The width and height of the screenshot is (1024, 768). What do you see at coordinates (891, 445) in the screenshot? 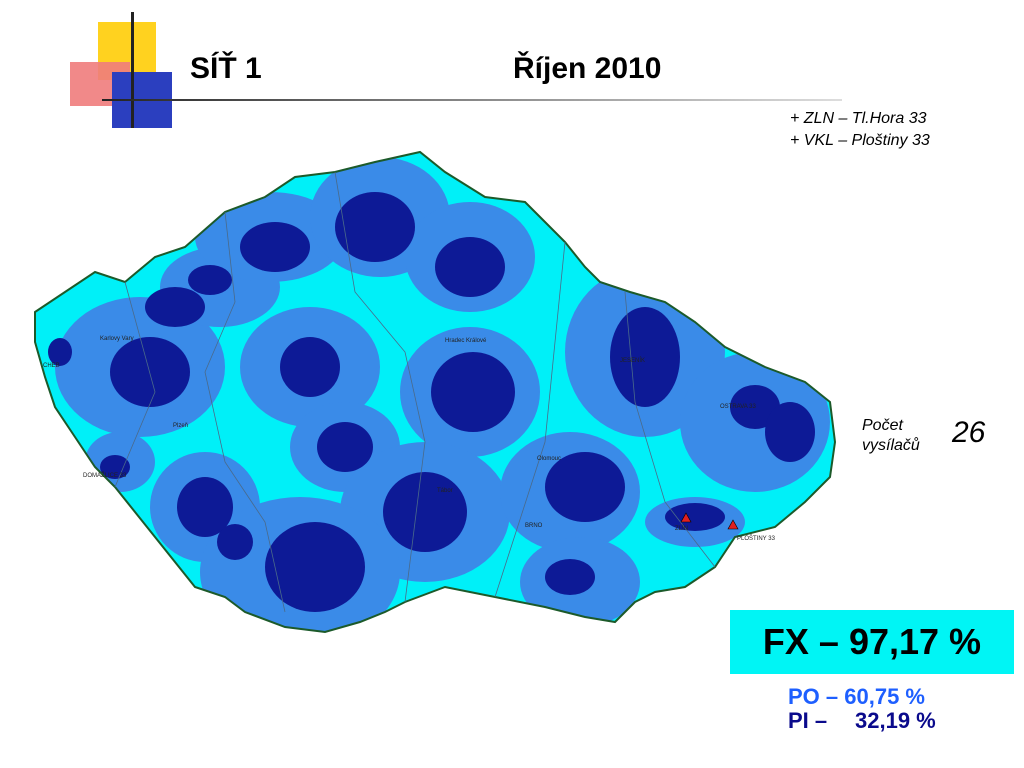
I see `count-label-line2: vysílačů` at bounding box center [891, 445].